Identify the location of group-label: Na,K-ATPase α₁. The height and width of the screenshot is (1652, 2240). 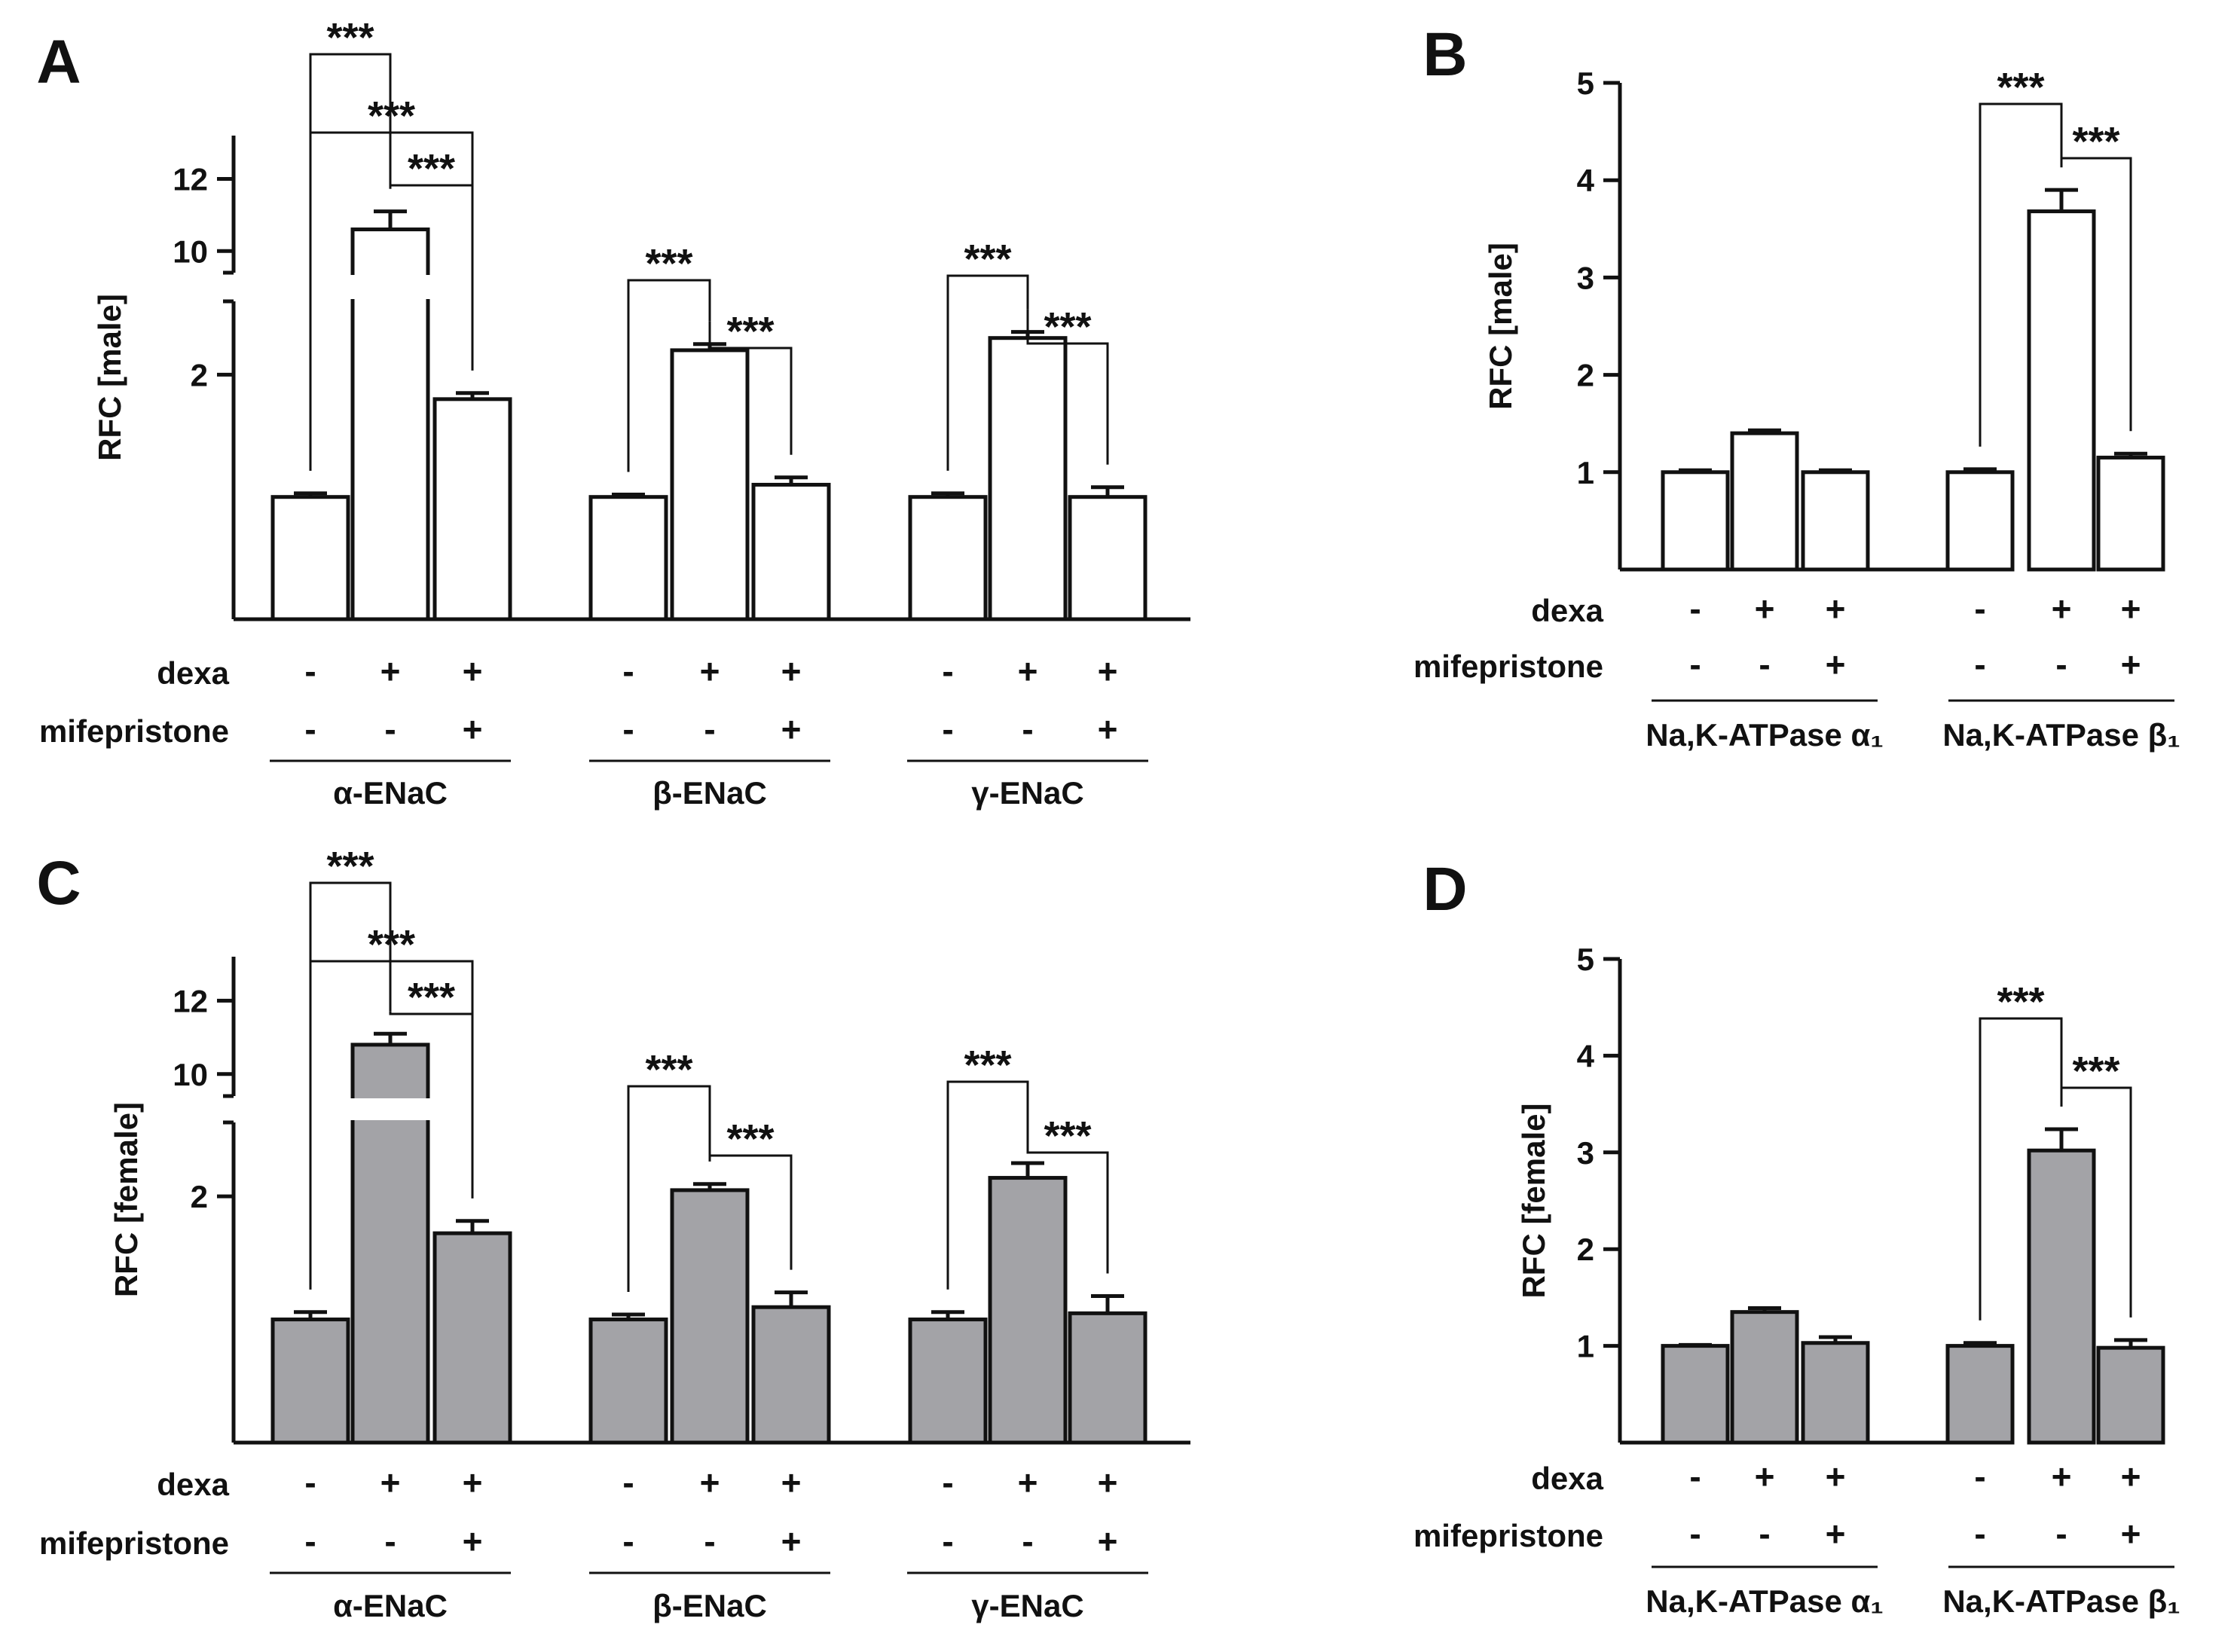
(1765, 735).